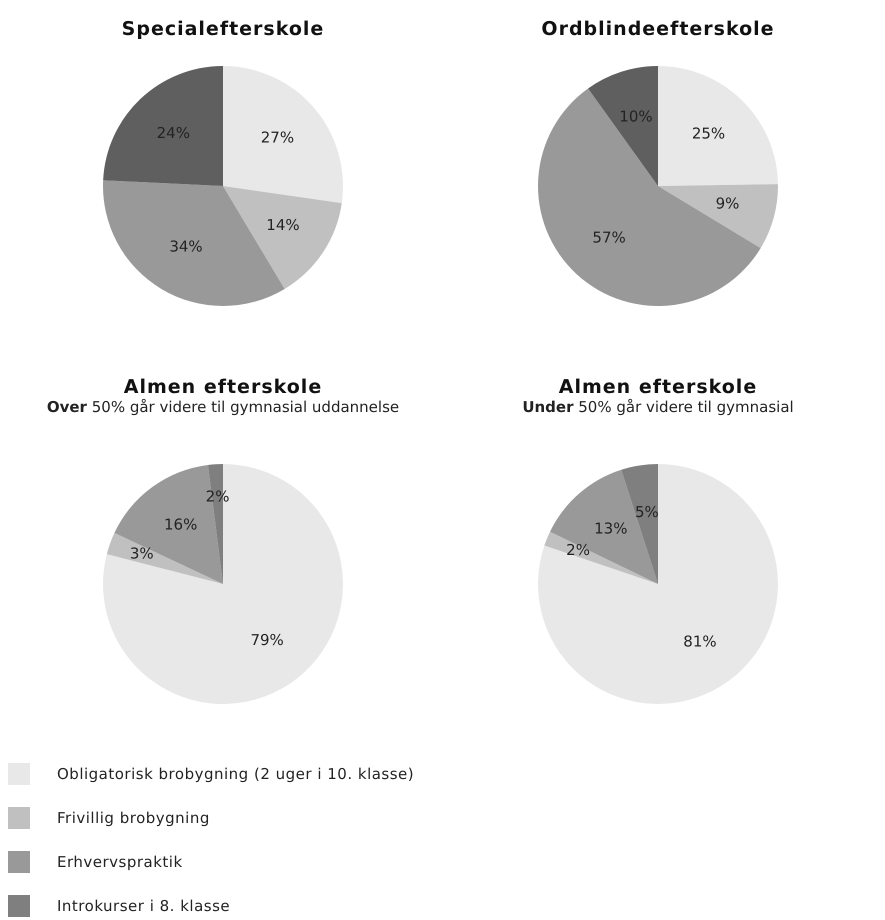 This screenshot has width=885, height=920. Describe the element at coordinates (120, 862) in the screenshot. I see `legend-label: Erhvervspraktik` at that location.